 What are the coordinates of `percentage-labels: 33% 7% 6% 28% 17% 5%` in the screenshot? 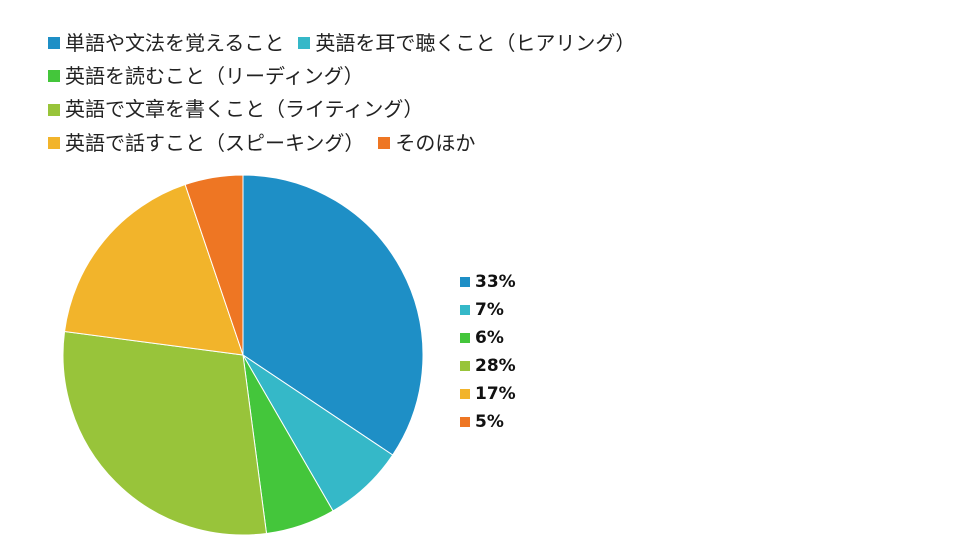 It's located at (488, 352).